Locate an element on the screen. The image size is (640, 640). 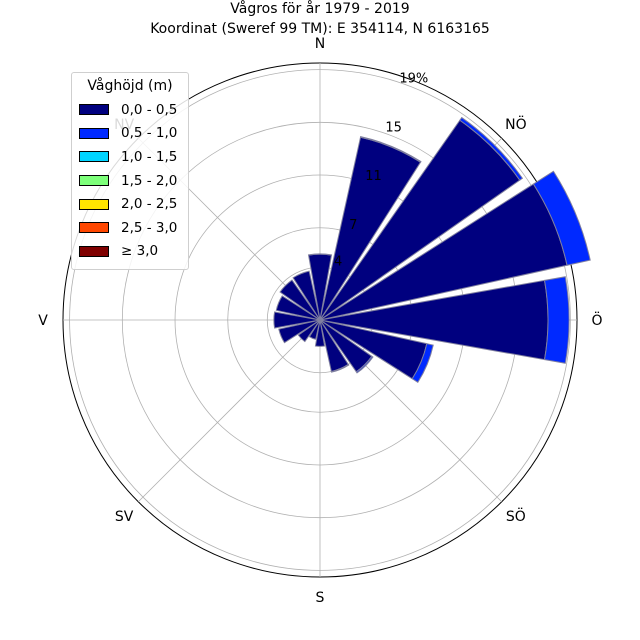
legend-item: 2,5 - 3,0 is located at coordinates (130, 228).